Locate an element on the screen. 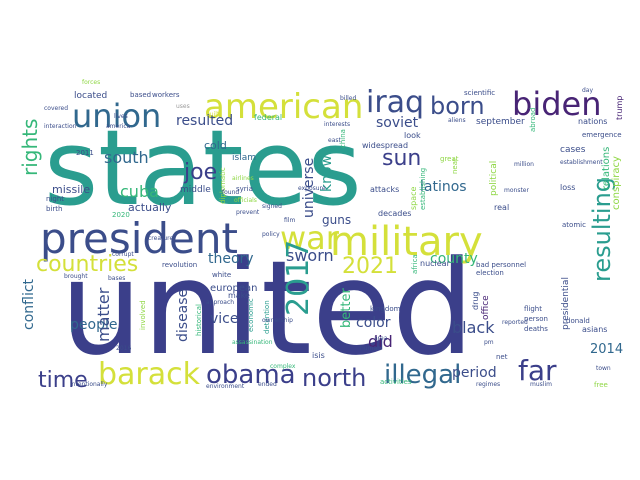 The image size is (640, 480). word: monster is located at coordinates (516, 190).